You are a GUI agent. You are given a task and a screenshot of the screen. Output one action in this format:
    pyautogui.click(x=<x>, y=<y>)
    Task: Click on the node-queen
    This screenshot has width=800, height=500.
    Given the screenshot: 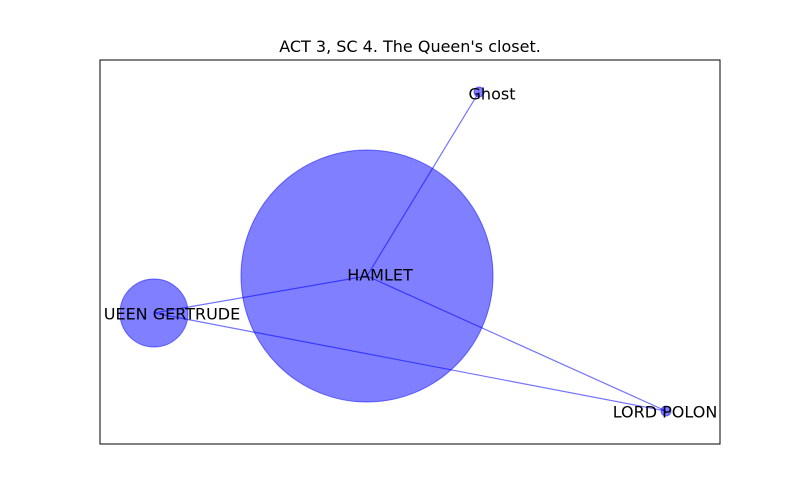 What is the action you would take?
    pyautogui.click(x=154, y=313)
    